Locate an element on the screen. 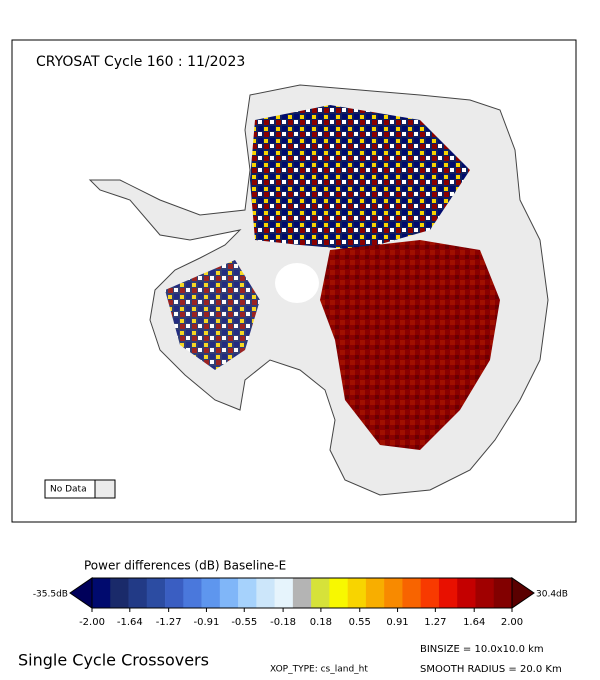  colorbar-tick-label: -0.91 is located at coordinates (207, 622).